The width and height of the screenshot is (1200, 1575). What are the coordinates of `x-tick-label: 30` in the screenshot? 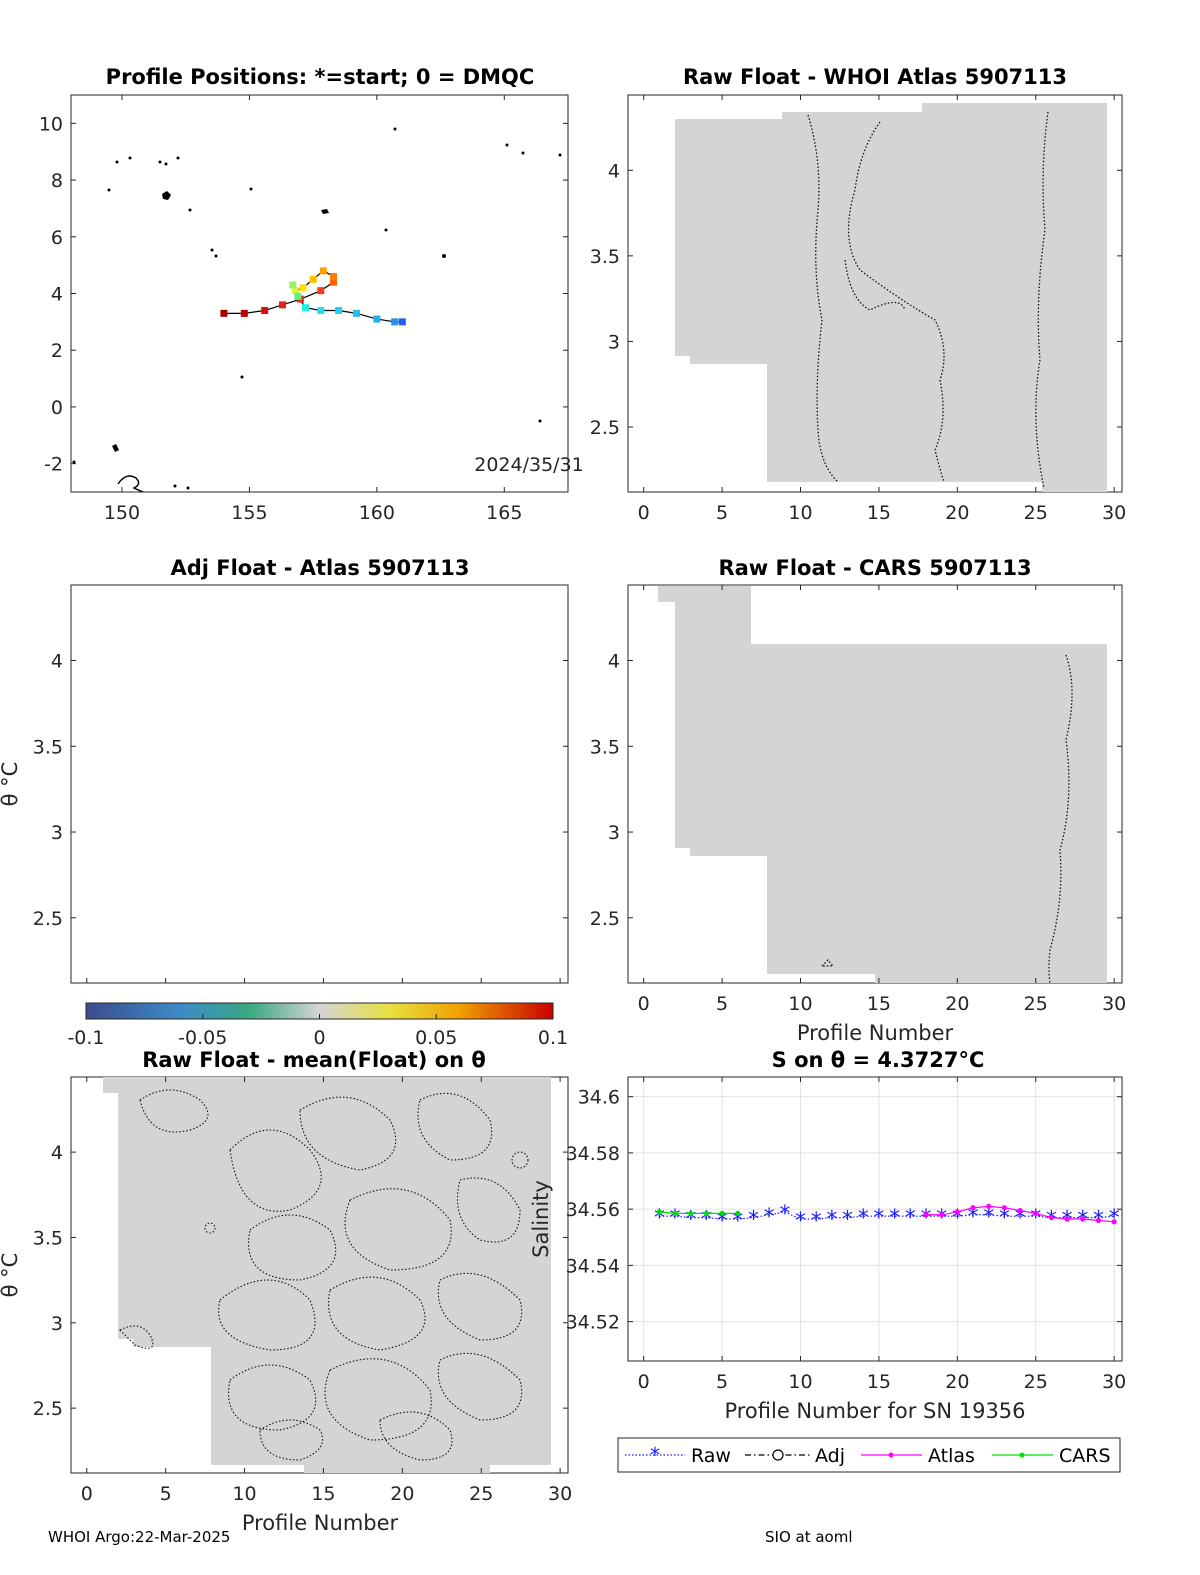 It's located at (1114, 1004).